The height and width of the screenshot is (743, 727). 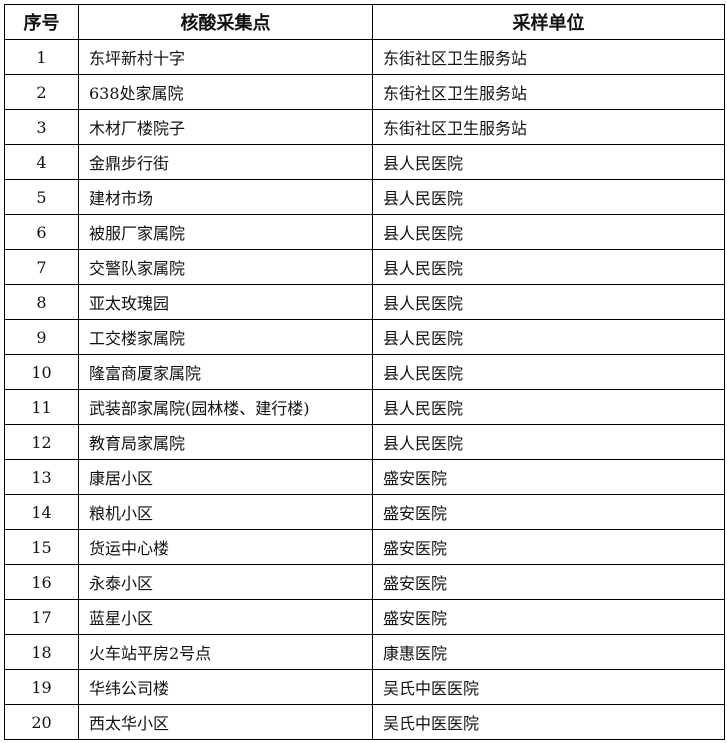 I want to click on table-row: 3 木材厂楼院子 东街社区卫生服务站, so click(x=364, y=127).